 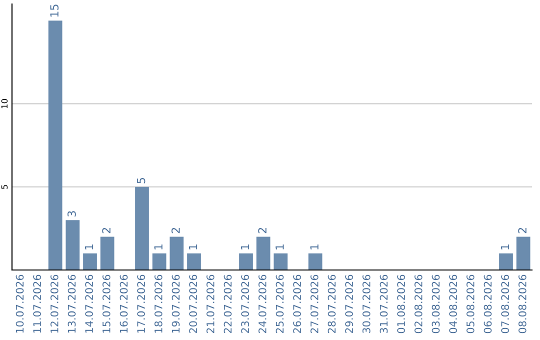 I want to click on x-tick-label: 24.07.2026, so click(x=262, y=304).